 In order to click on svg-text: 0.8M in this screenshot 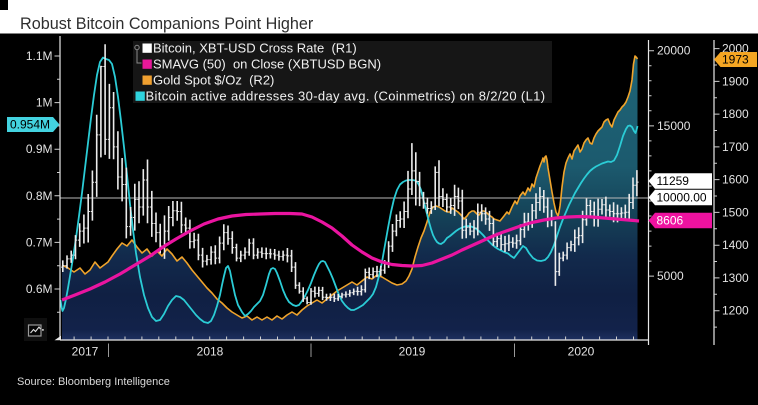, I will do `click(39, 196)`.